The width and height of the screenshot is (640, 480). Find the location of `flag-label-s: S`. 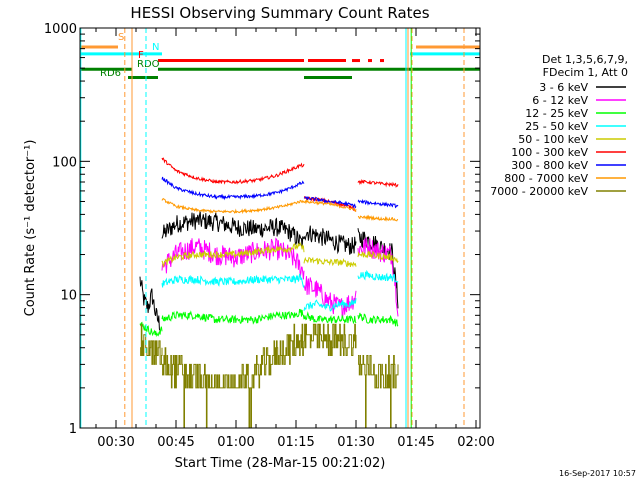

flag-label-s: S is located at coordinates (121, 37).